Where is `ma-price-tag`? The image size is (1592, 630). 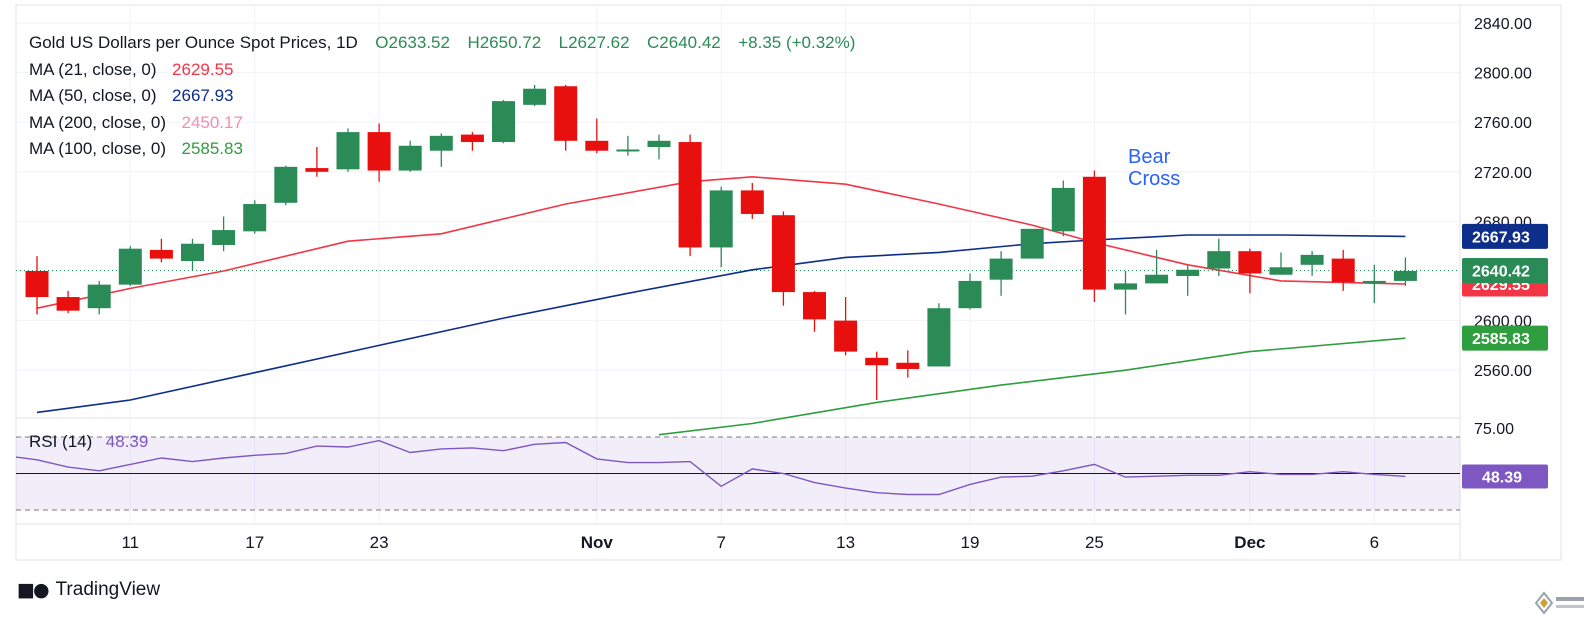 ma-price-tag is located at coordinates (1505, 338).